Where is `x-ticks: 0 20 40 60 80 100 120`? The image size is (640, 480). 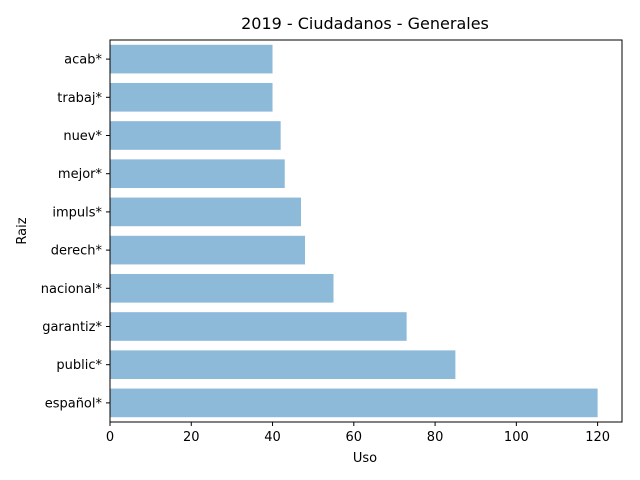 x-ticks: 0 20 40 60 80 100 120 is located at coordinates (358, 433).